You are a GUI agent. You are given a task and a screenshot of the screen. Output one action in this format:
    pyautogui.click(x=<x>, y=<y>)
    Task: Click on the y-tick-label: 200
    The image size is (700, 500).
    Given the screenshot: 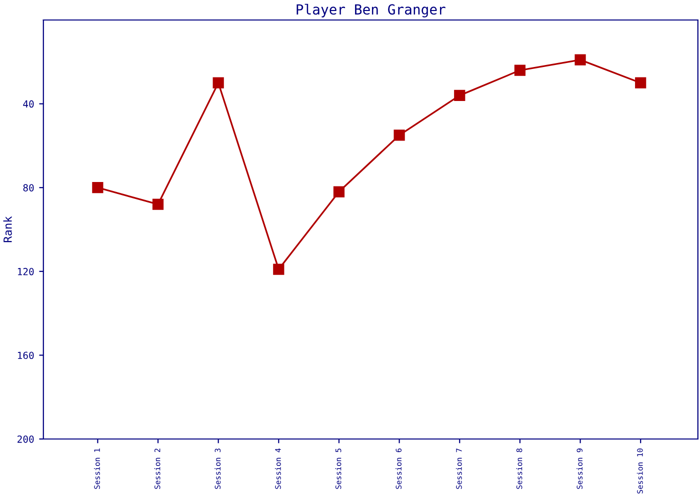 What is the action you would take?
    pyautogui.click(x=26, y=439)
    